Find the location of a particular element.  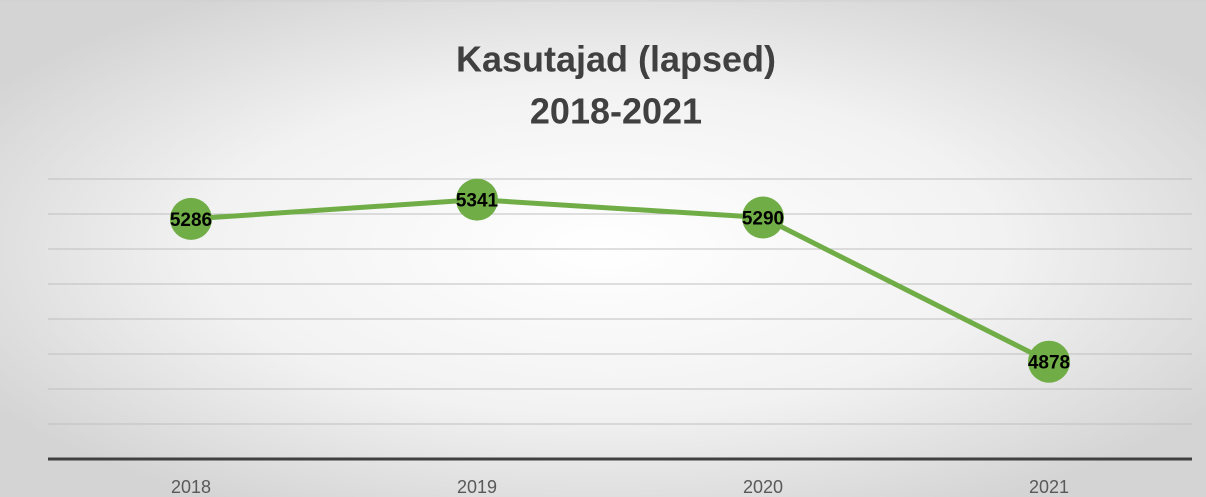

data-label: 5341 is located at coordinates (477, 201).